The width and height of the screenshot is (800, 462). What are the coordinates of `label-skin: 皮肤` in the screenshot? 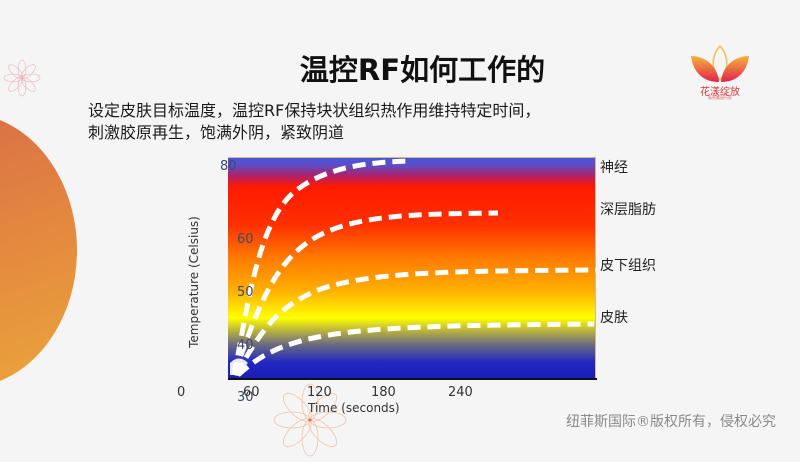 It's located at (614, 318).